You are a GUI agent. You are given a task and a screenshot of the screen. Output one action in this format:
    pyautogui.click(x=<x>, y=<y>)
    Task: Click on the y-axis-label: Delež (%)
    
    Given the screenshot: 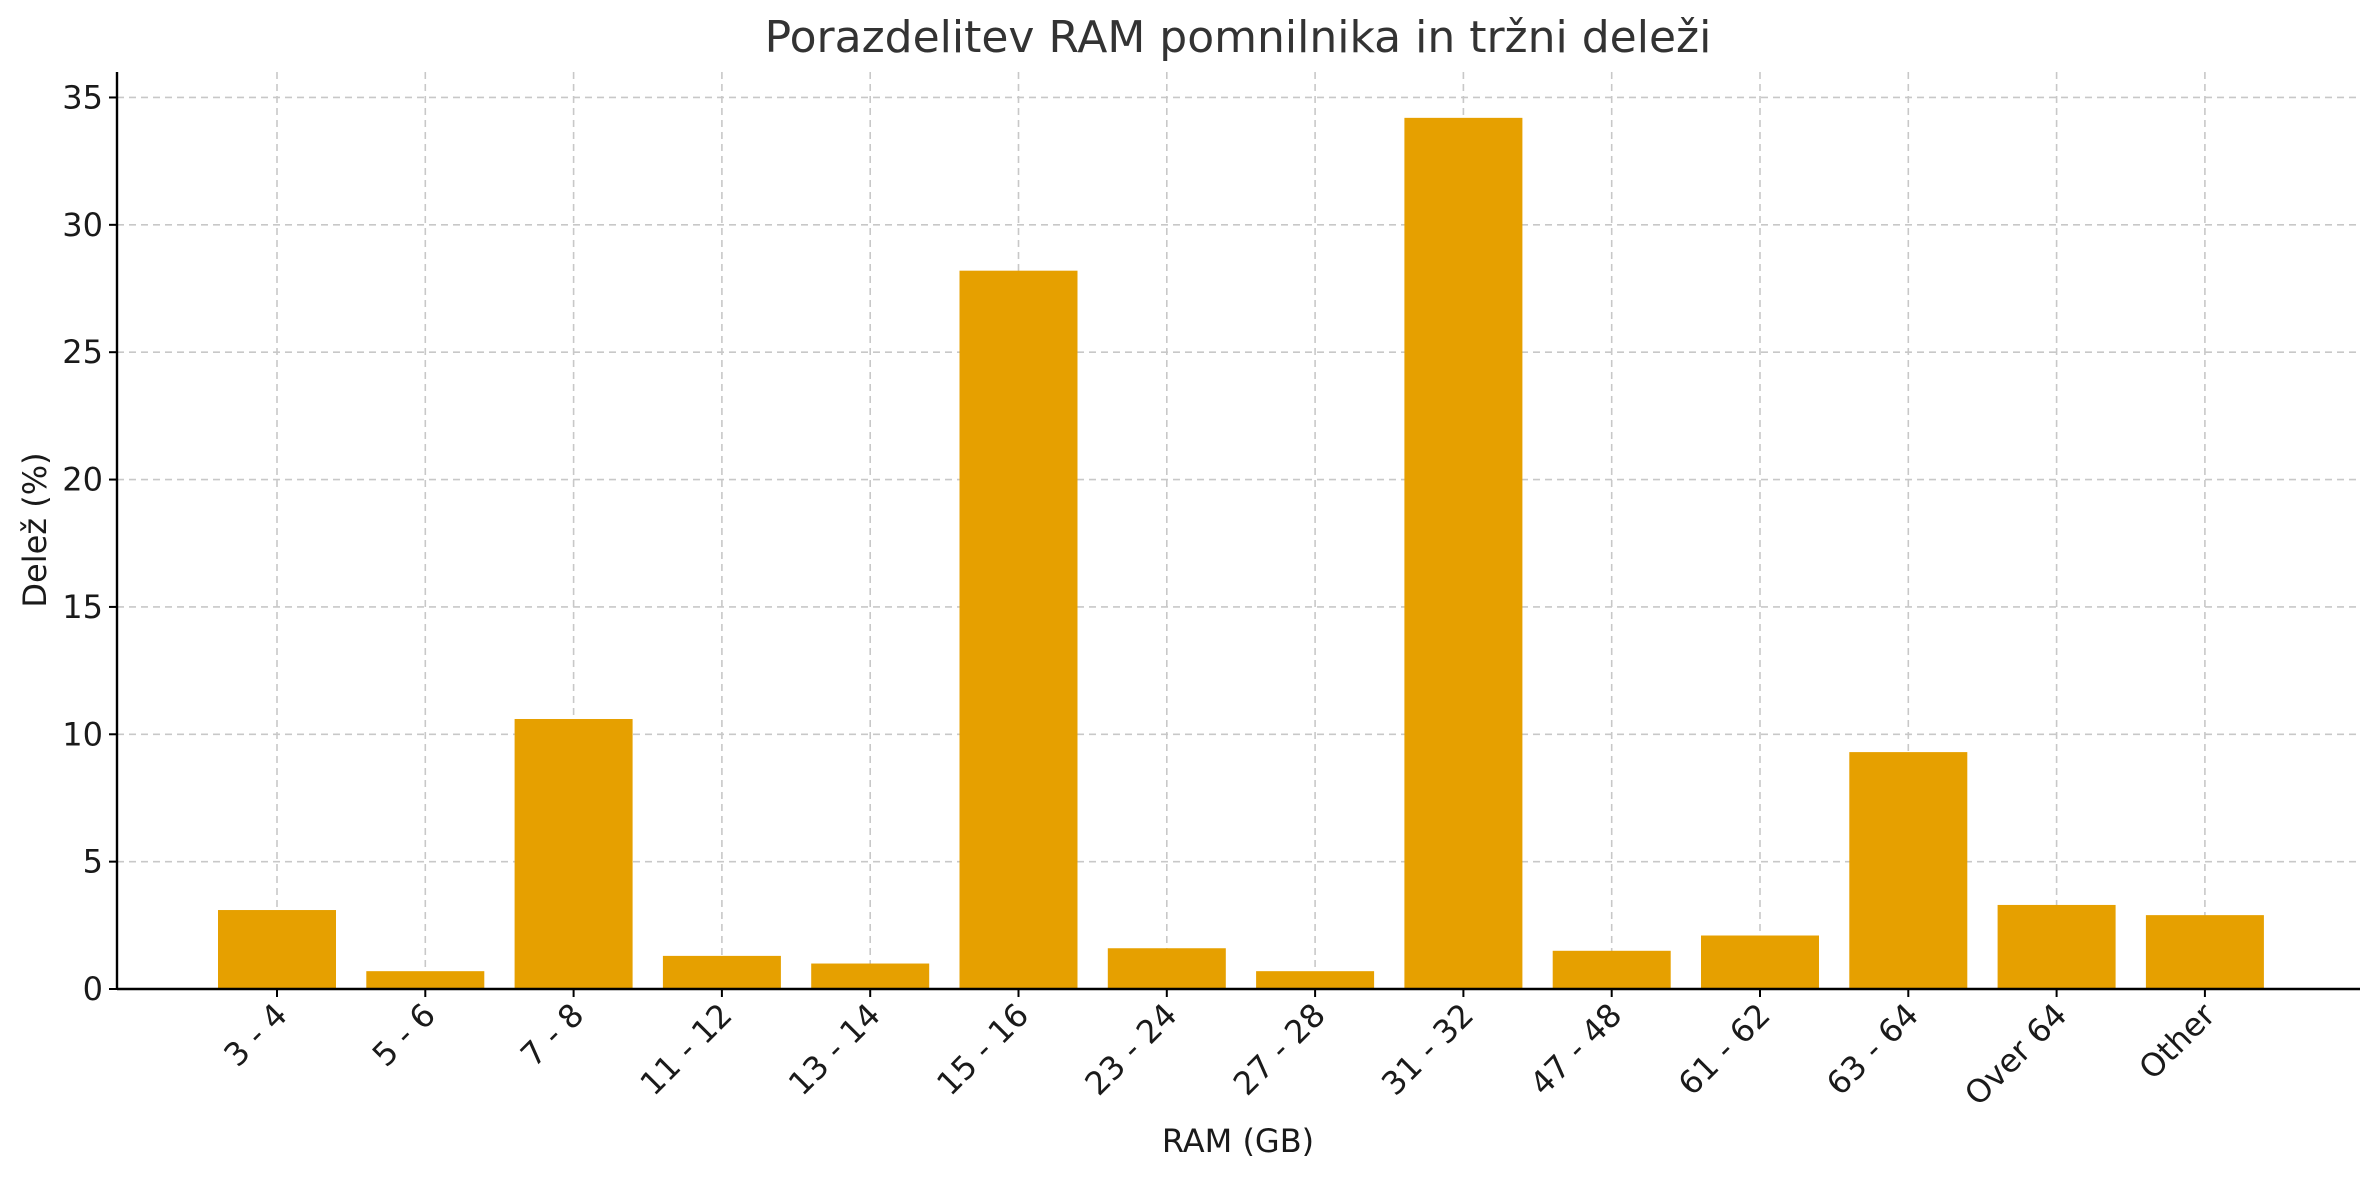 What is the action you would take?
    pyautogui.click(x=35, y=529)
    